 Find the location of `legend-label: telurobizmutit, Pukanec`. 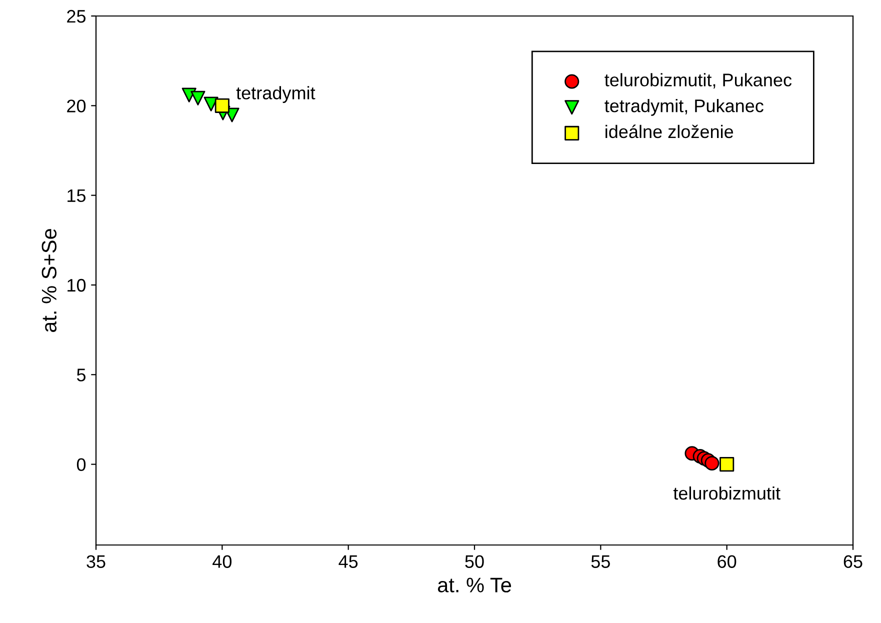

legend-label: telurobizmutit, Pukanec is located at coordinates (698, 81).